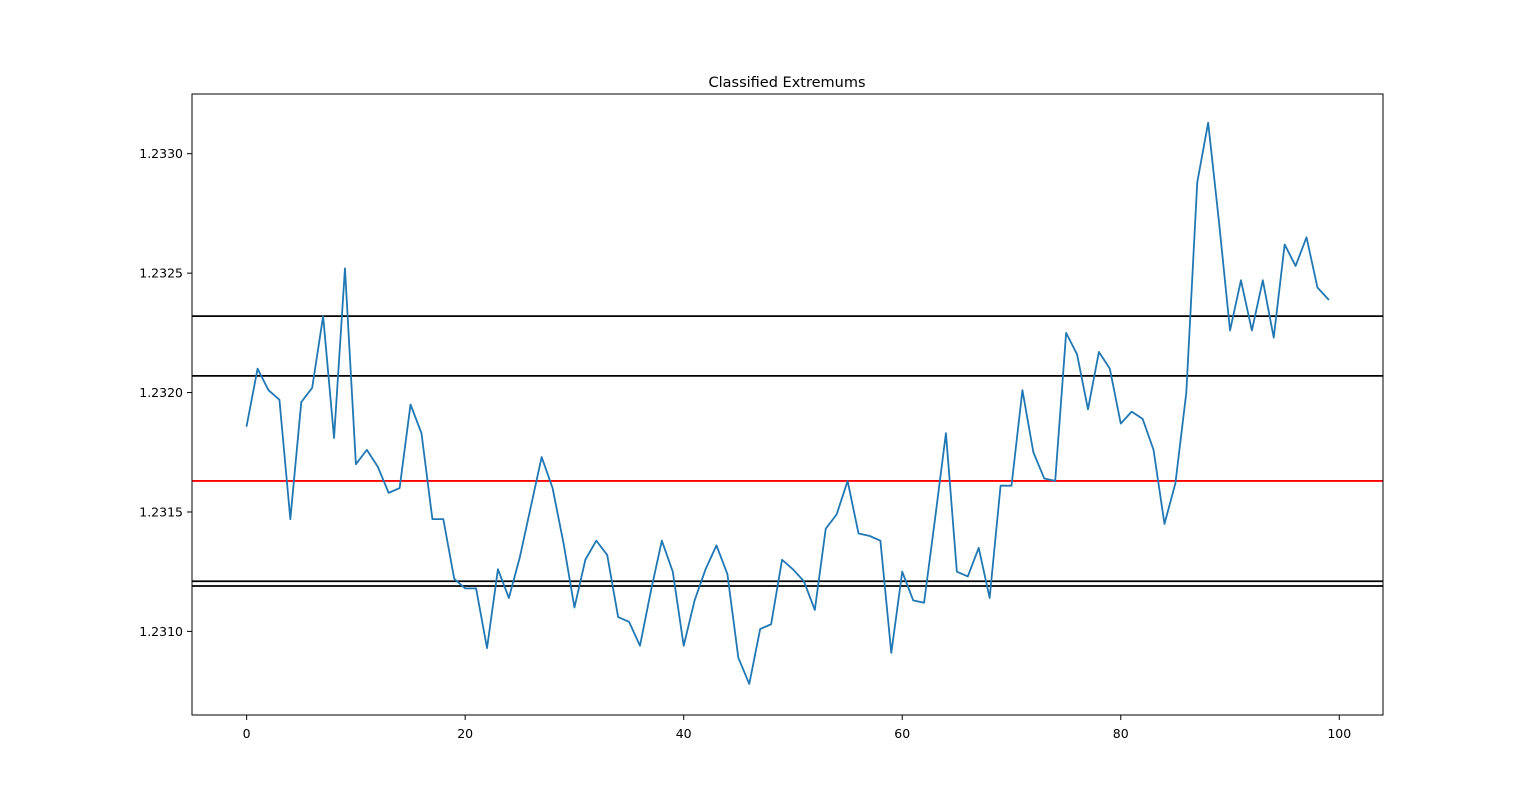  Describe the element at coordinates (902, 733) in the screenshot. I see `x-tick-label: 60` at that location.